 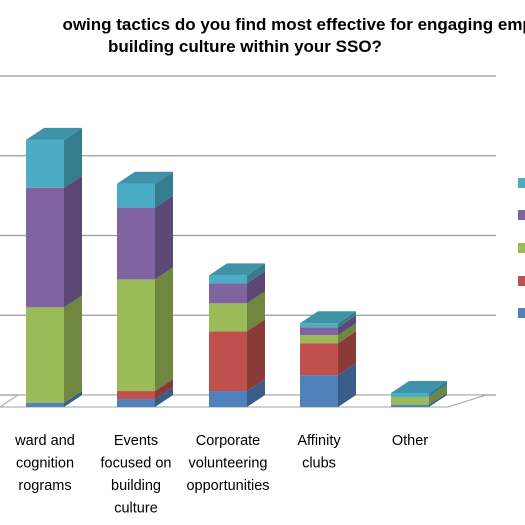 What do you see at coordinates (228, 441) in the screenshot?
I see `category-label-line: Corporate` at bounding box center [228, 441].